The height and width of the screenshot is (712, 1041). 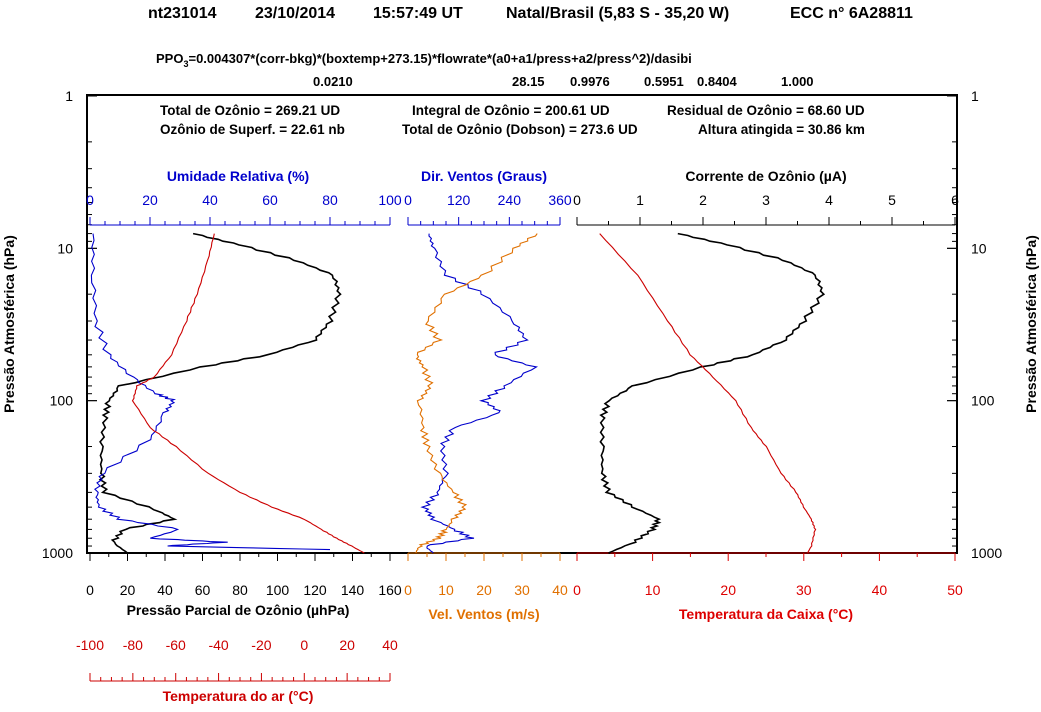 I want to click on ozone-current-tick-label: 3, so click(x=766, y=200).